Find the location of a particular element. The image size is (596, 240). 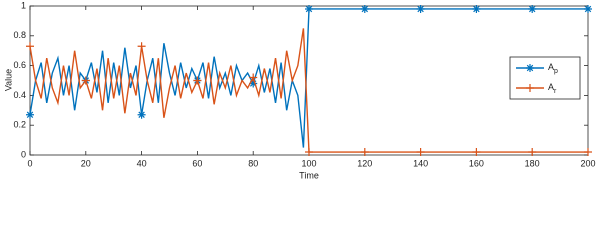

x-tick-label: 80 is located at coordinates (253, 163).